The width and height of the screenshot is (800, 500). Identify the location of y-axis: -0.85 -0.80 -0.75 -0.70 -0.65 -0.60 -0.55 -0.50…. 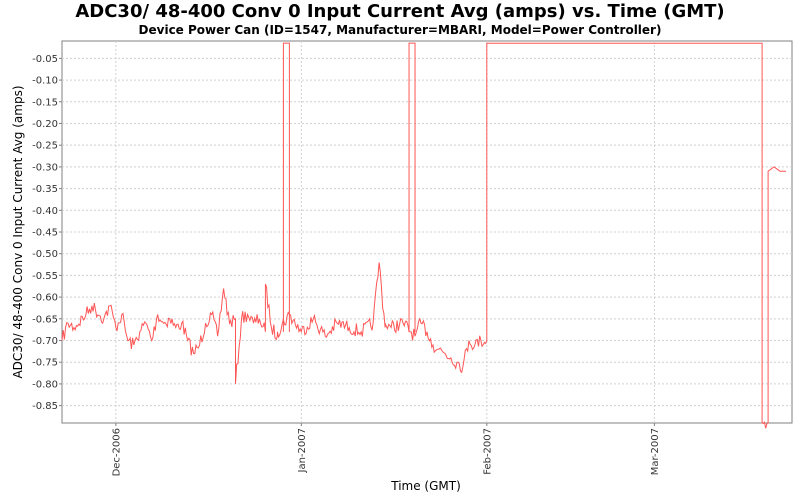
(47, 233).